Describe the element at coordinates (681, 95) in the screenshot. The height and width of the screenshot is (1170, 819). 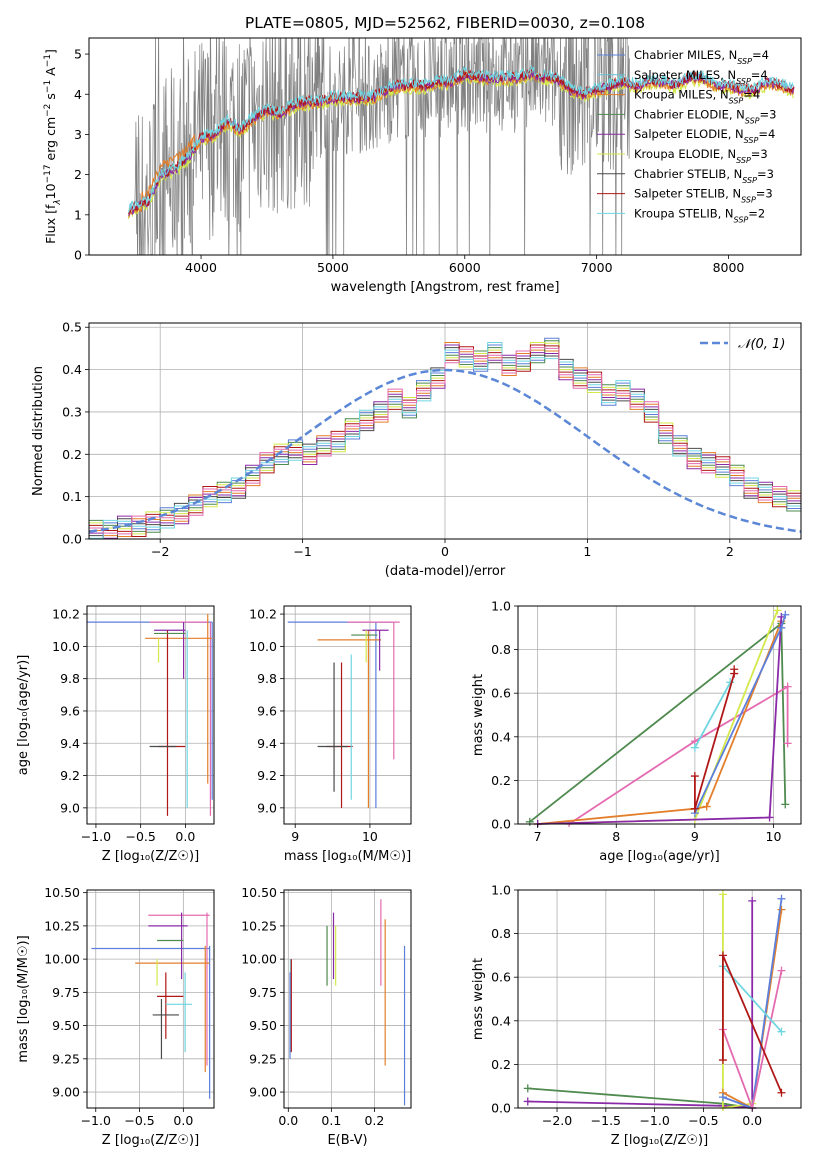
I see `legend-label-part: Kroupa MILES, N` at that location.